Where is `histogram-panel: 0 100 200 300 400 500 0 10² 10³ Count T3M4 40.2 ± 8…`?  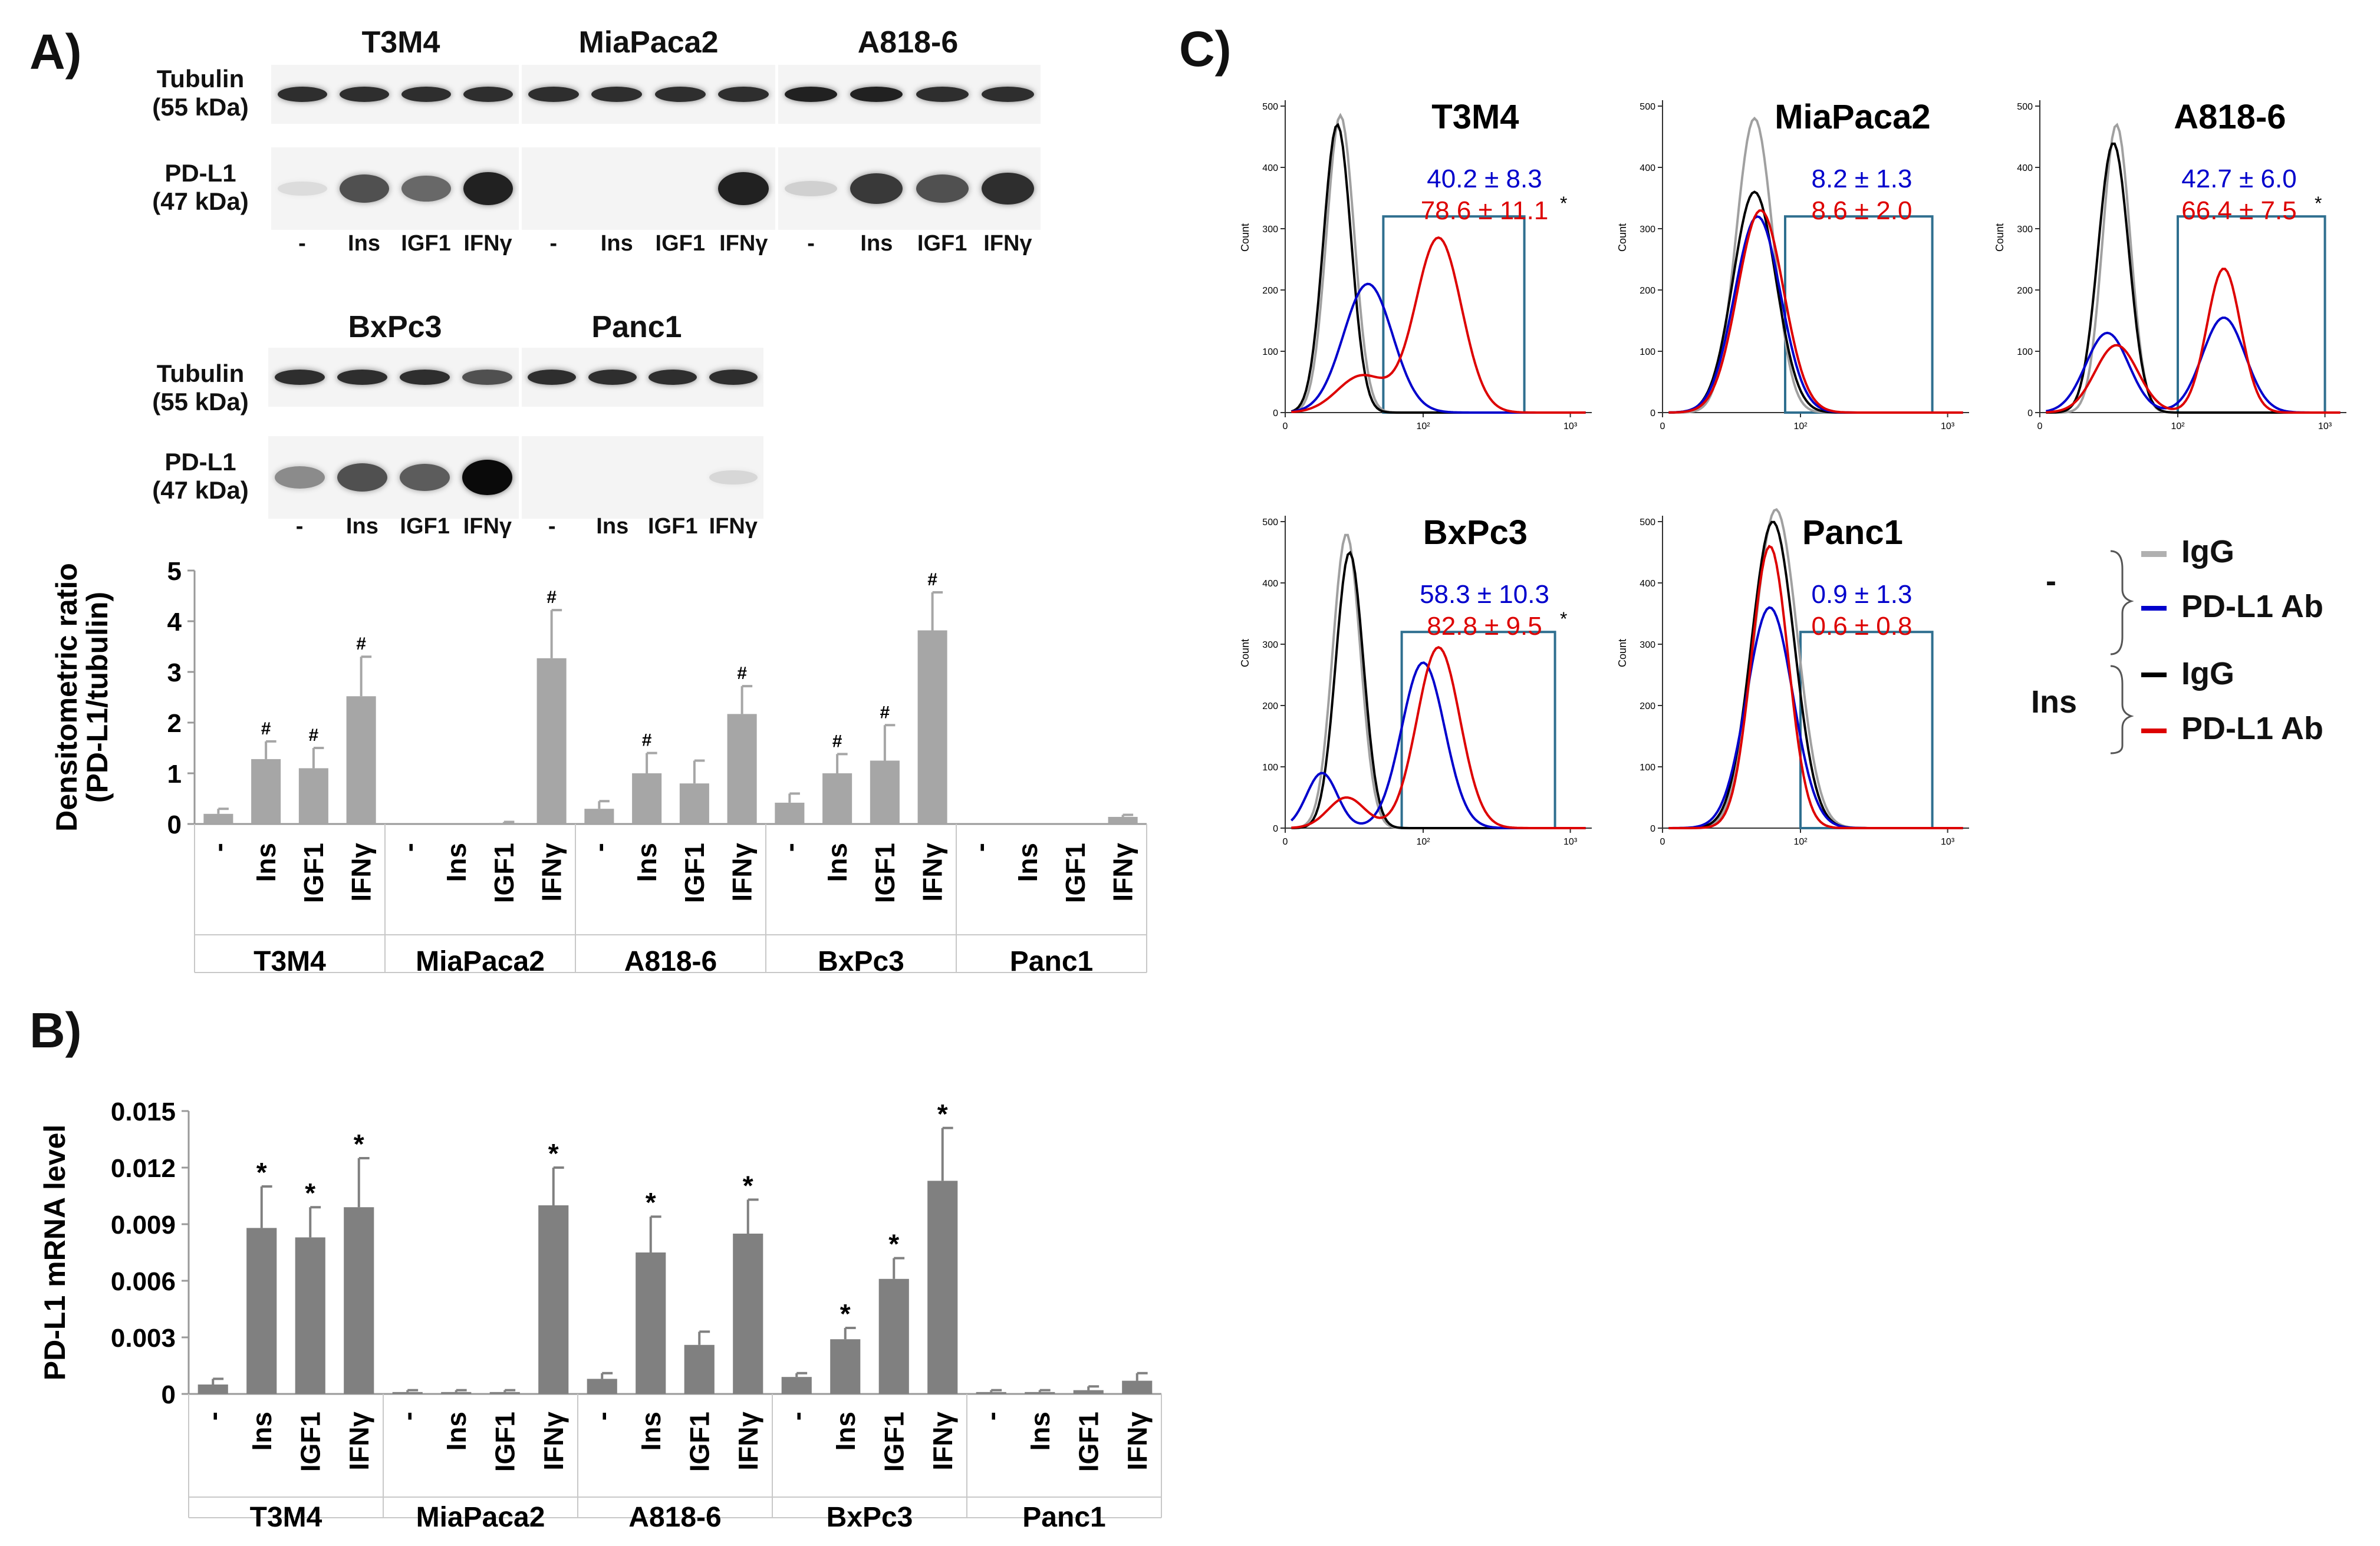
histogram-panel: 0 100 200 300 400 500 0 10² 10³ Count T3M4 40.2 ± 8… is located at coordinates (1415, 264).